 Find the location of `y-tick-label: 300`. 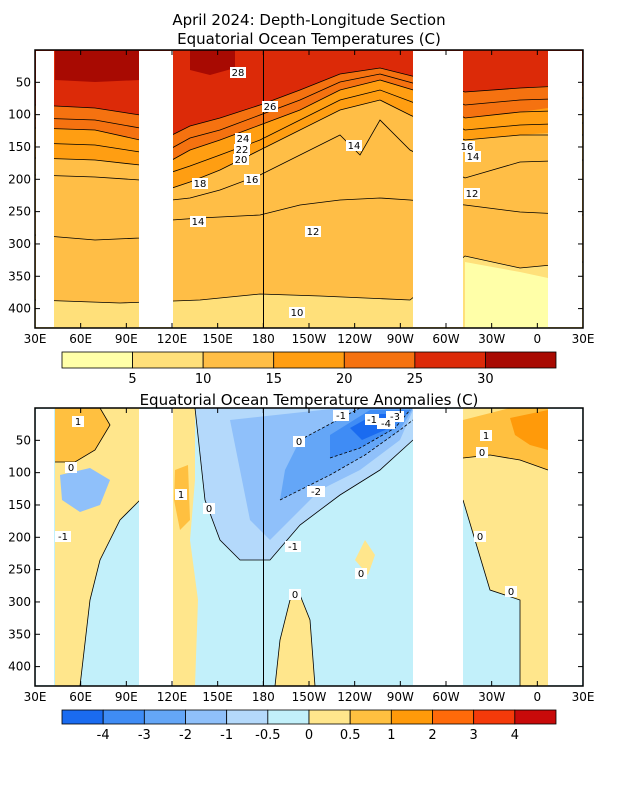

y-tick-label: 300 is located at coordinates (19, 244).